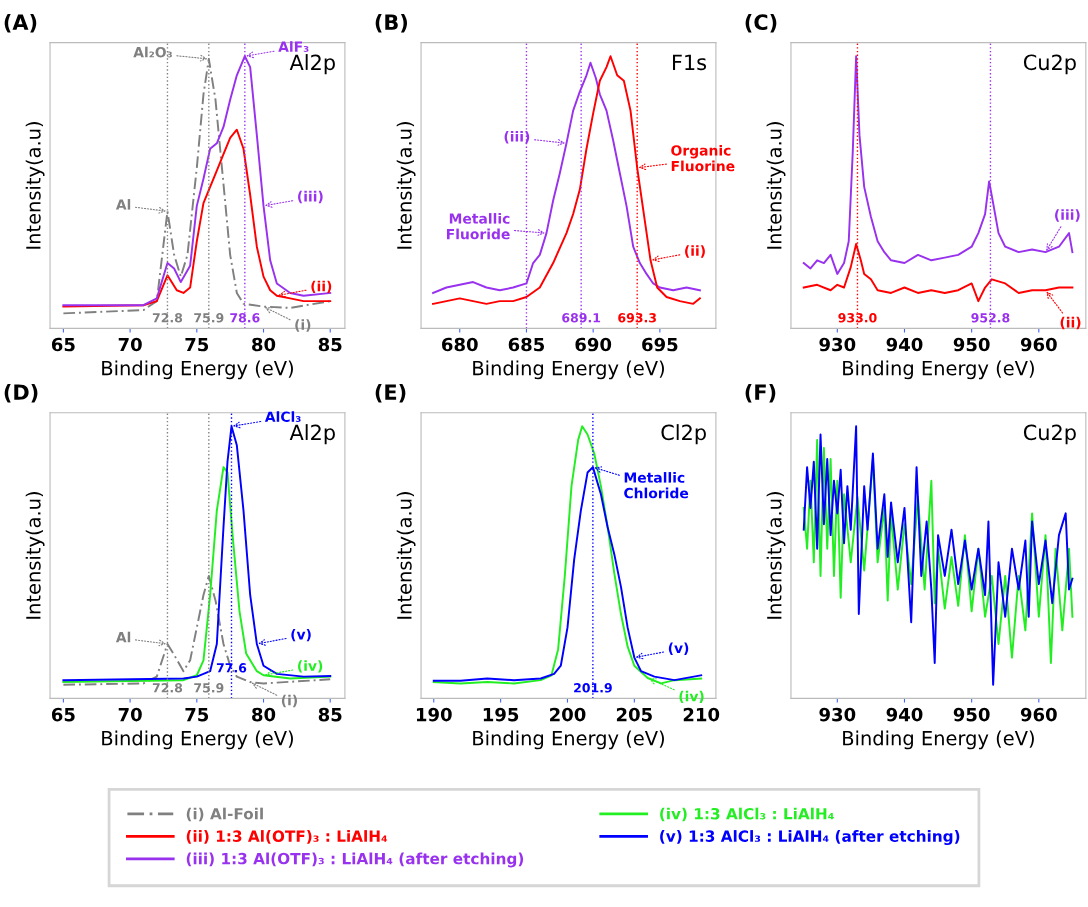 This screenshot has height=907, width=1088. What do you see at coordinates (683, 434) in the screenshot?
I see `chart-subtitle: Cl2p` at bounding box center [683, 434].